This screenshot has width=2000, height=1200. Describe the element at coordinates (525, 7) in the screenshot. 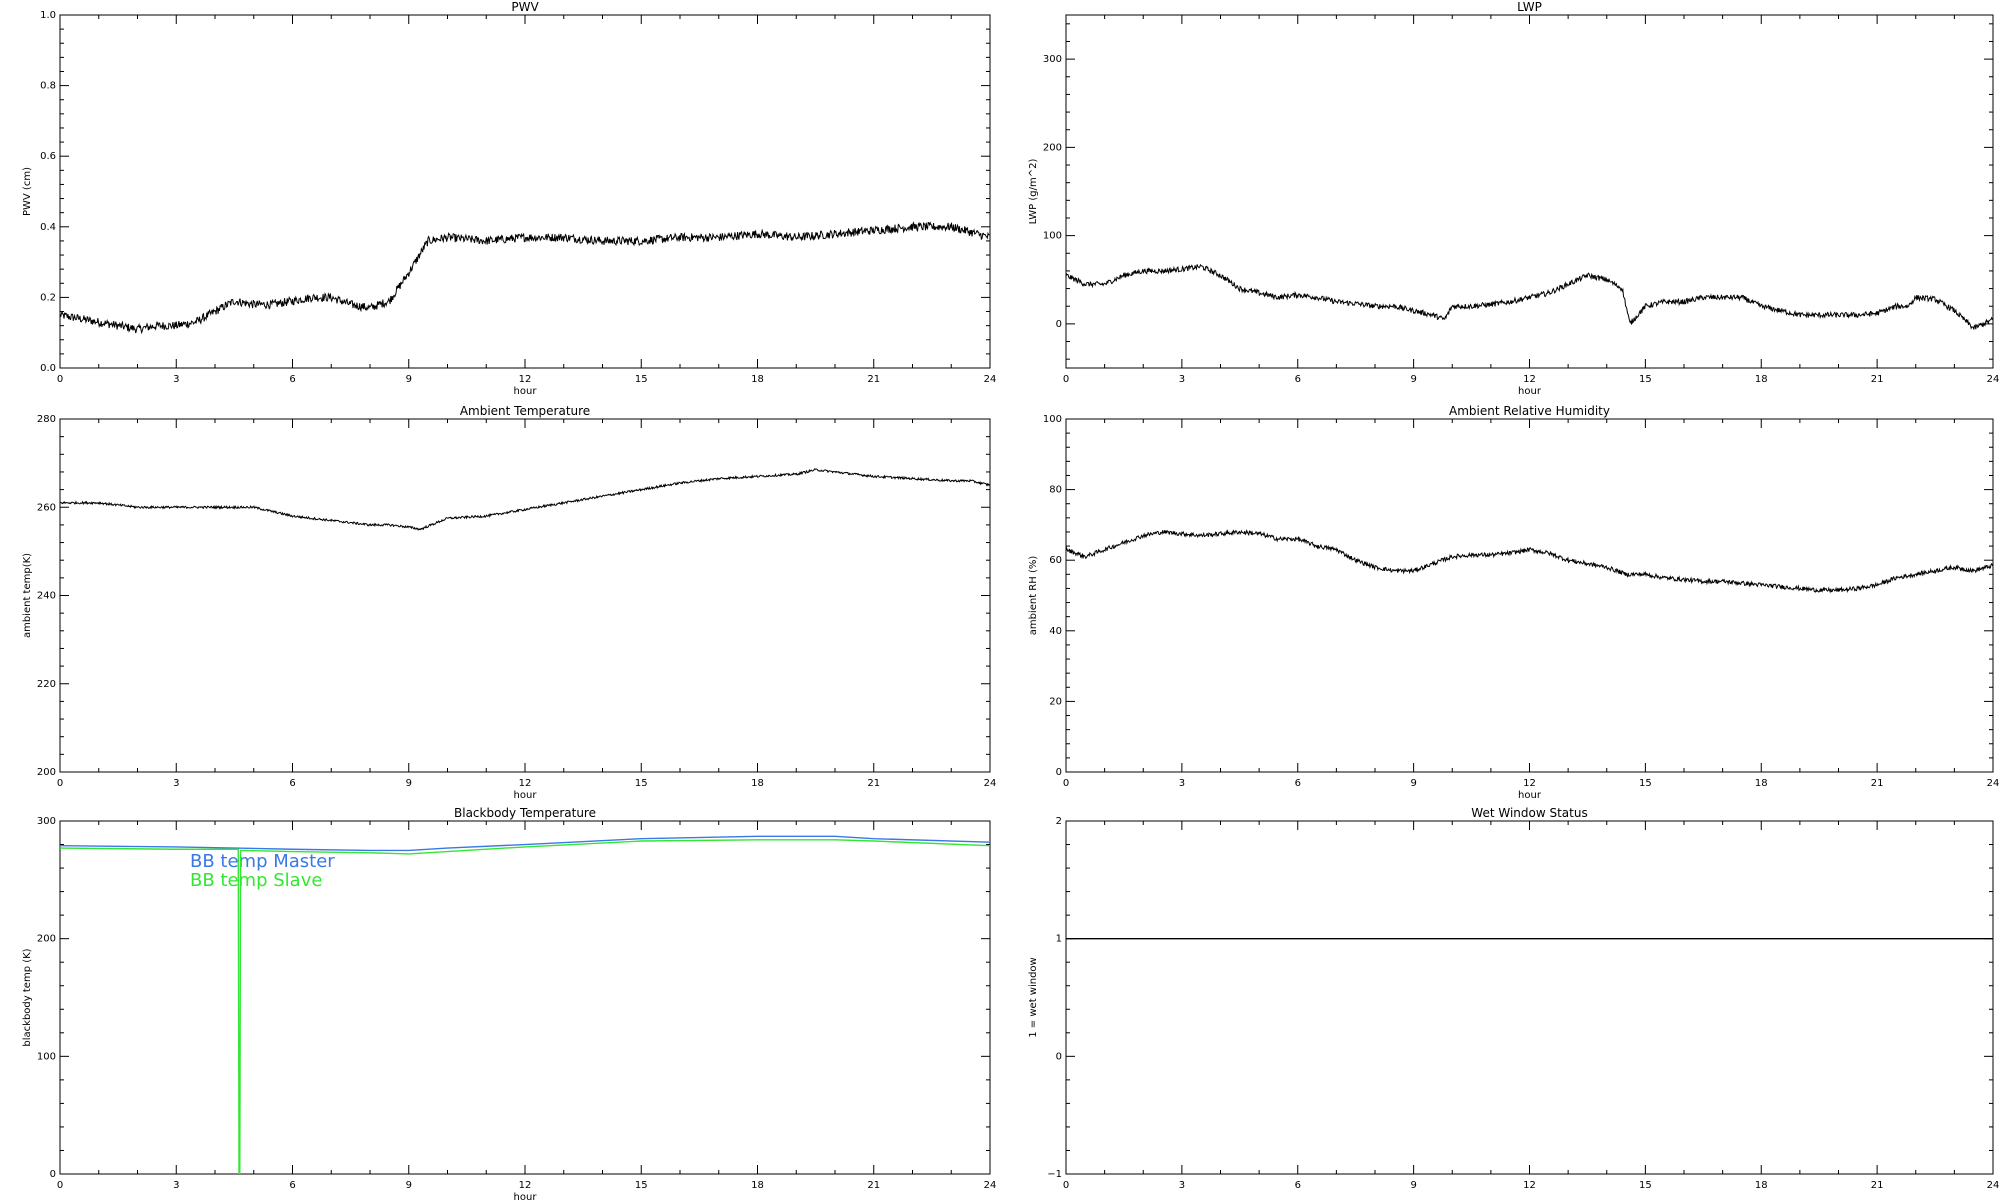

I see `chart-title: PWV` at that location.